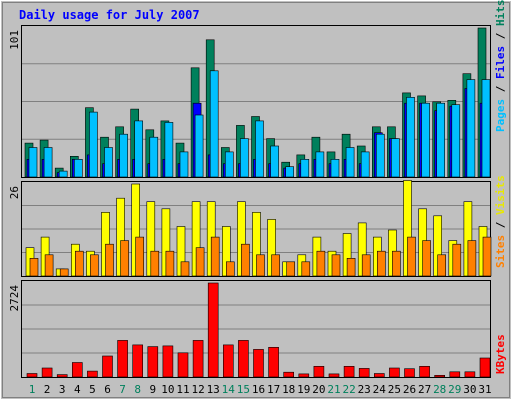  I want to click on day-label: 9, so click(152, 389).